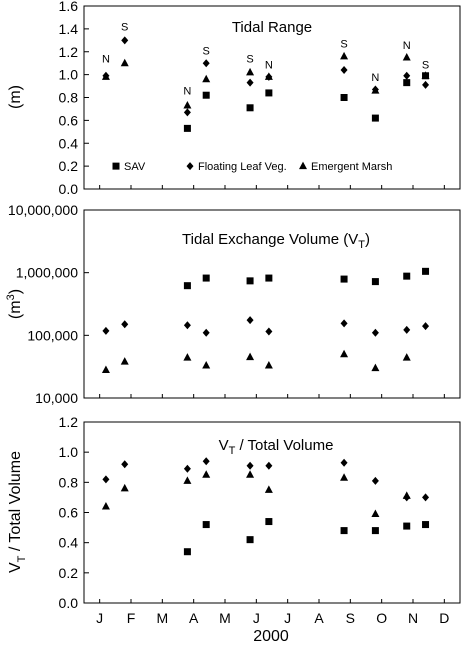 Image resolution: width=474 pixels, height=651 pixels. I want to click on x-tick-label: F, so click(131, 618).